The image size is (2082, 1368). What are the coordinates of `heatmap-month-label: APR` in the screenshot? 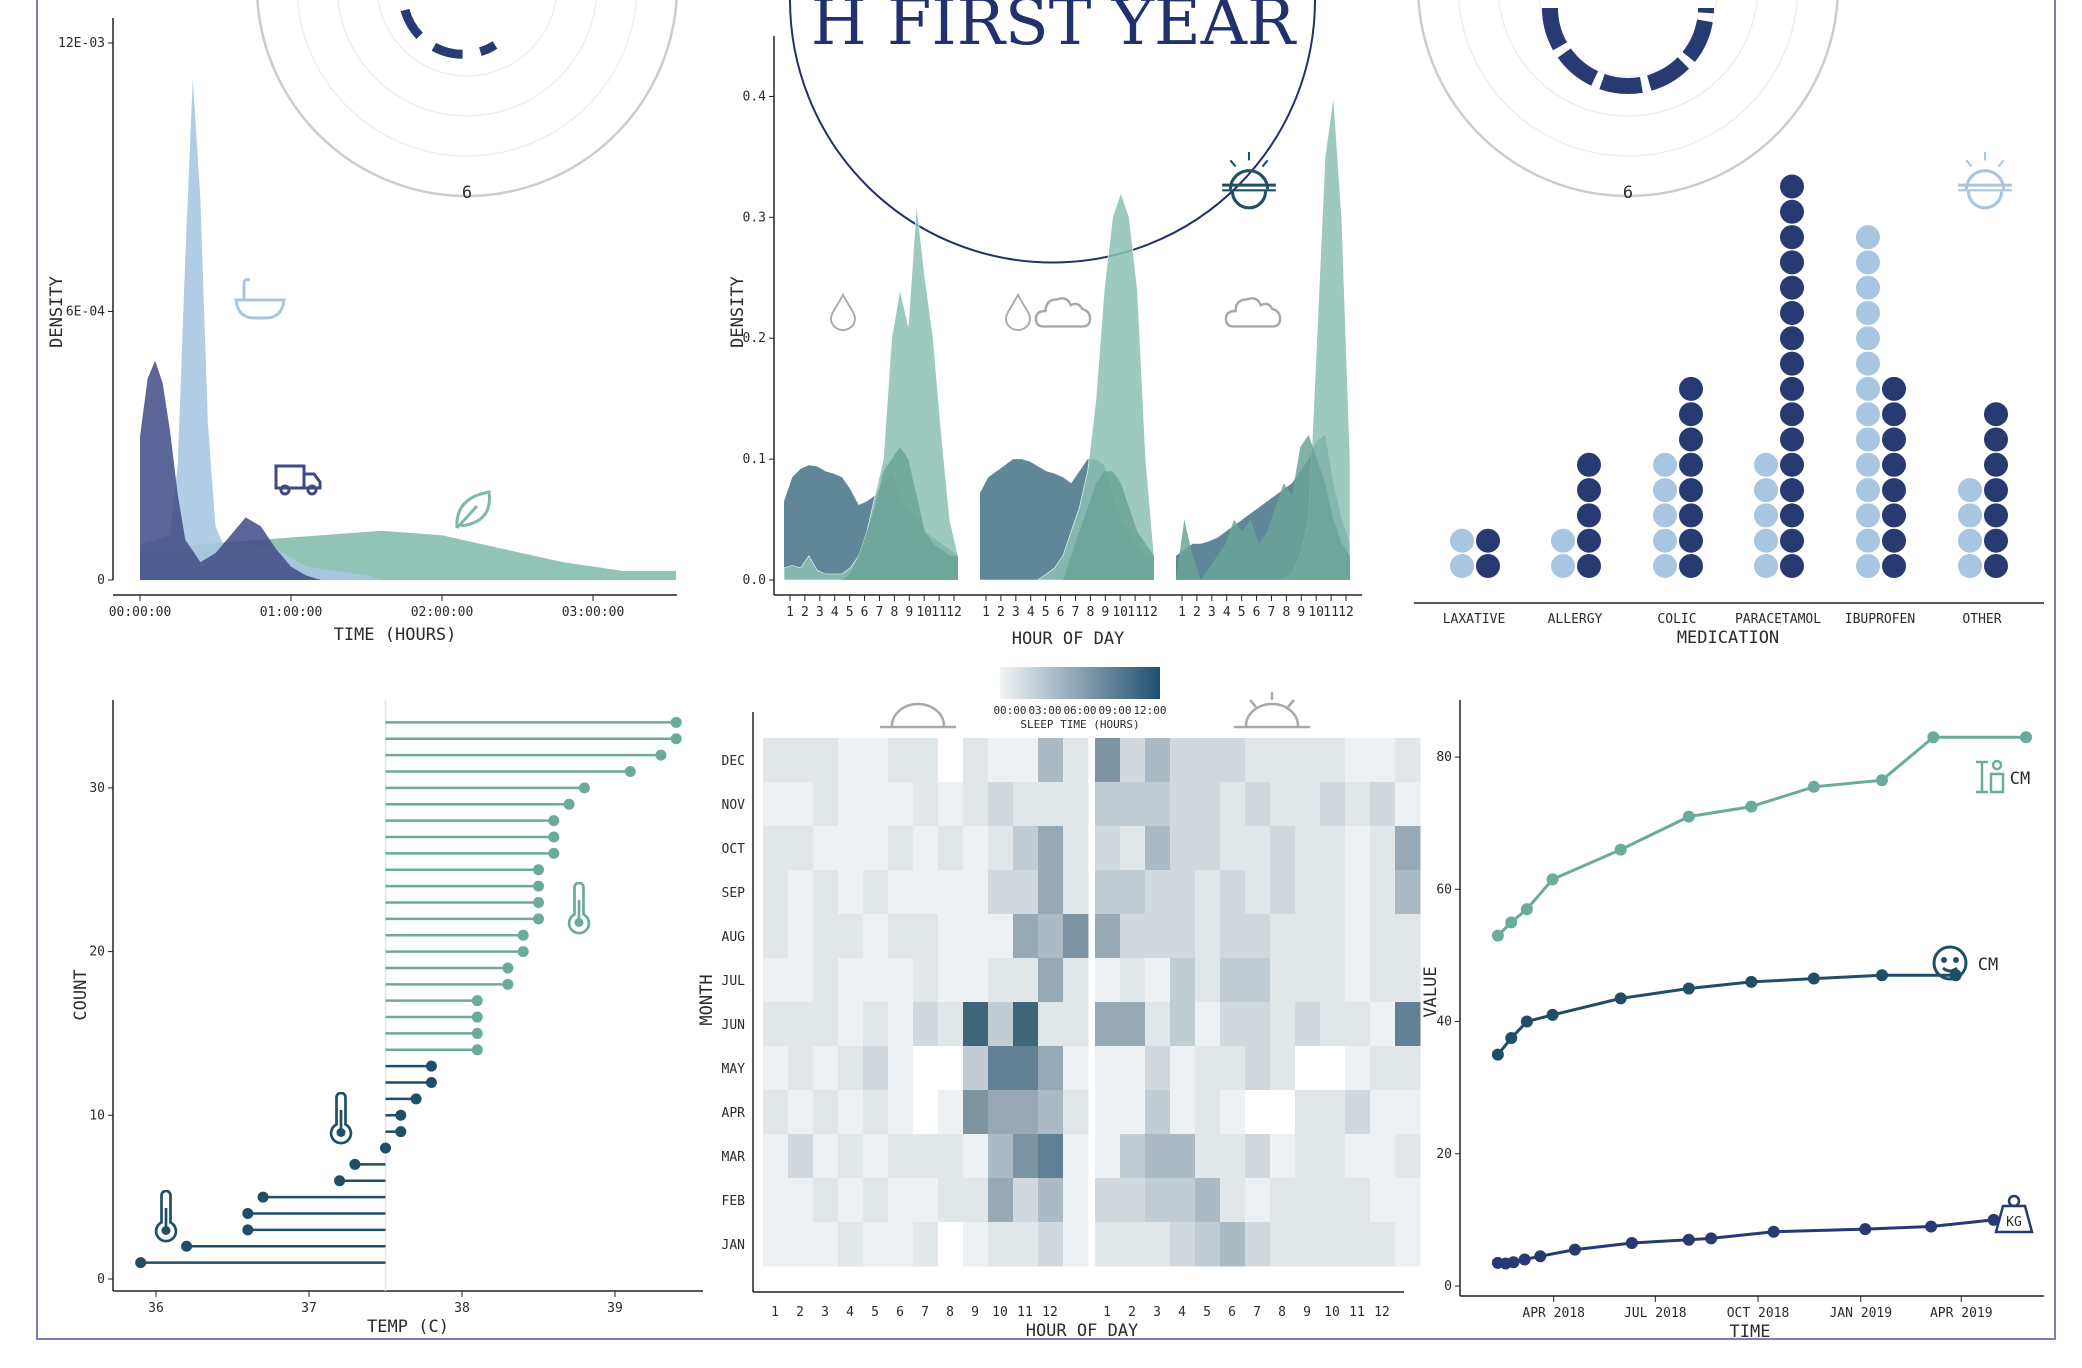 It's located at (734, 1113).